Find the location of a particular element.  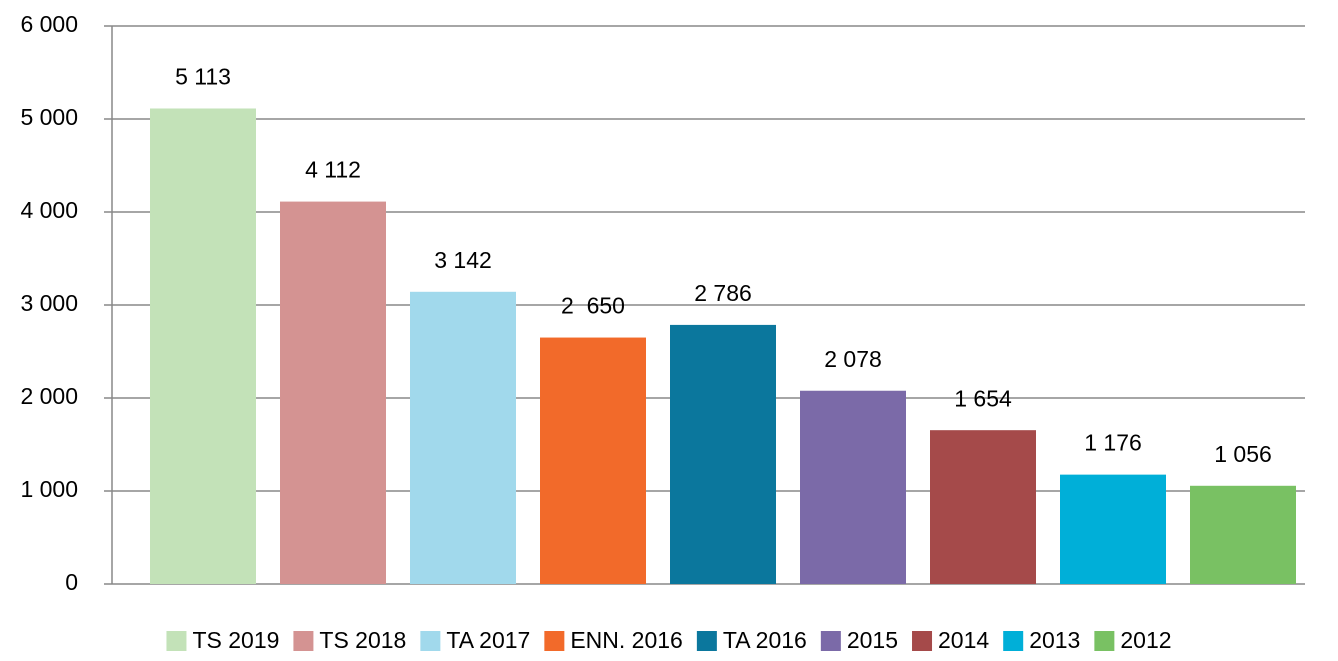

legend-label: TS 2018 is located at coordinates (362, 640).